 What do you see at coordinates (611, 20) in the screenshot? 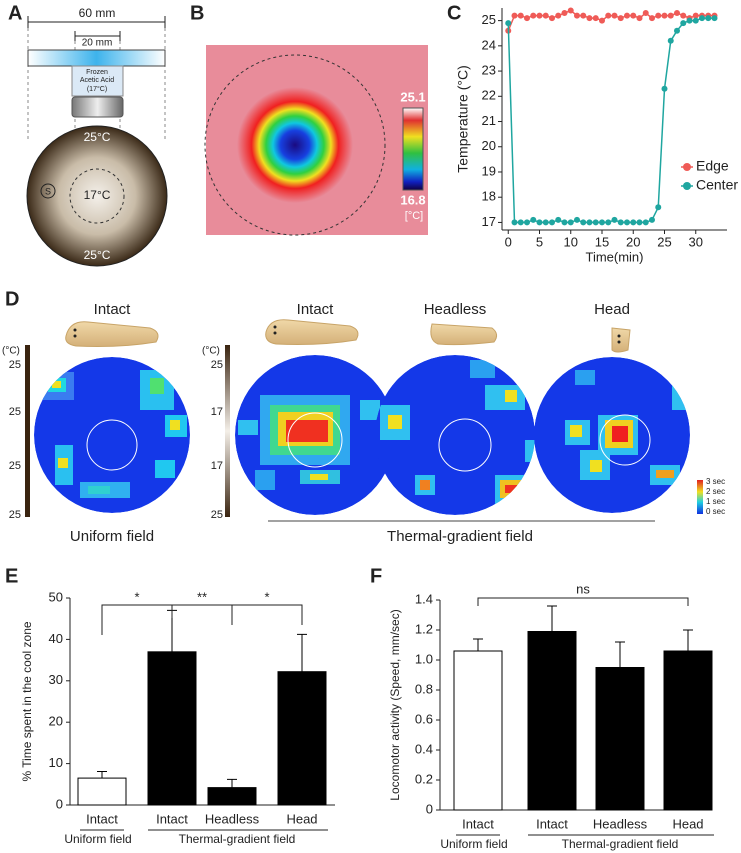
I see `series-line` at bounding box center [611, 20].